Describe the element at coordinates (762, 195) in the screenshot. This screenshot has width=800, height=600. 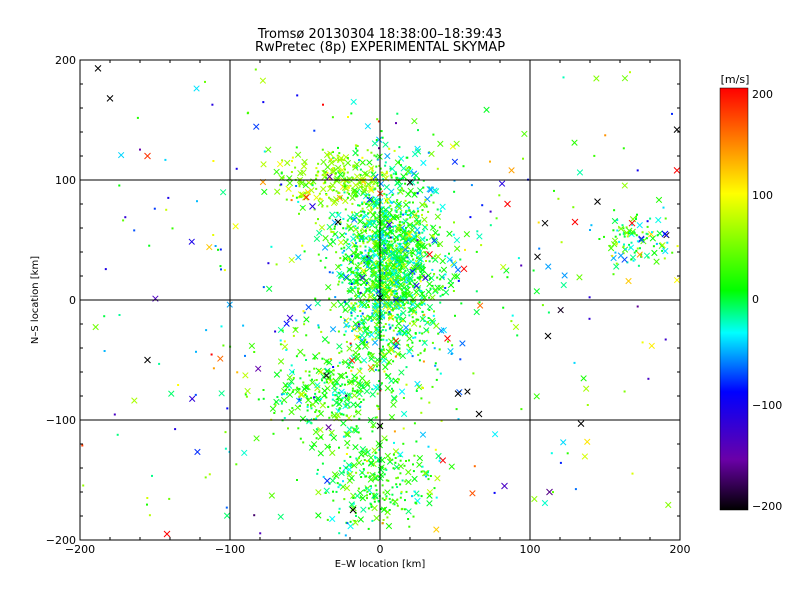
I see `colorbar-tick-label: 100` at that location.